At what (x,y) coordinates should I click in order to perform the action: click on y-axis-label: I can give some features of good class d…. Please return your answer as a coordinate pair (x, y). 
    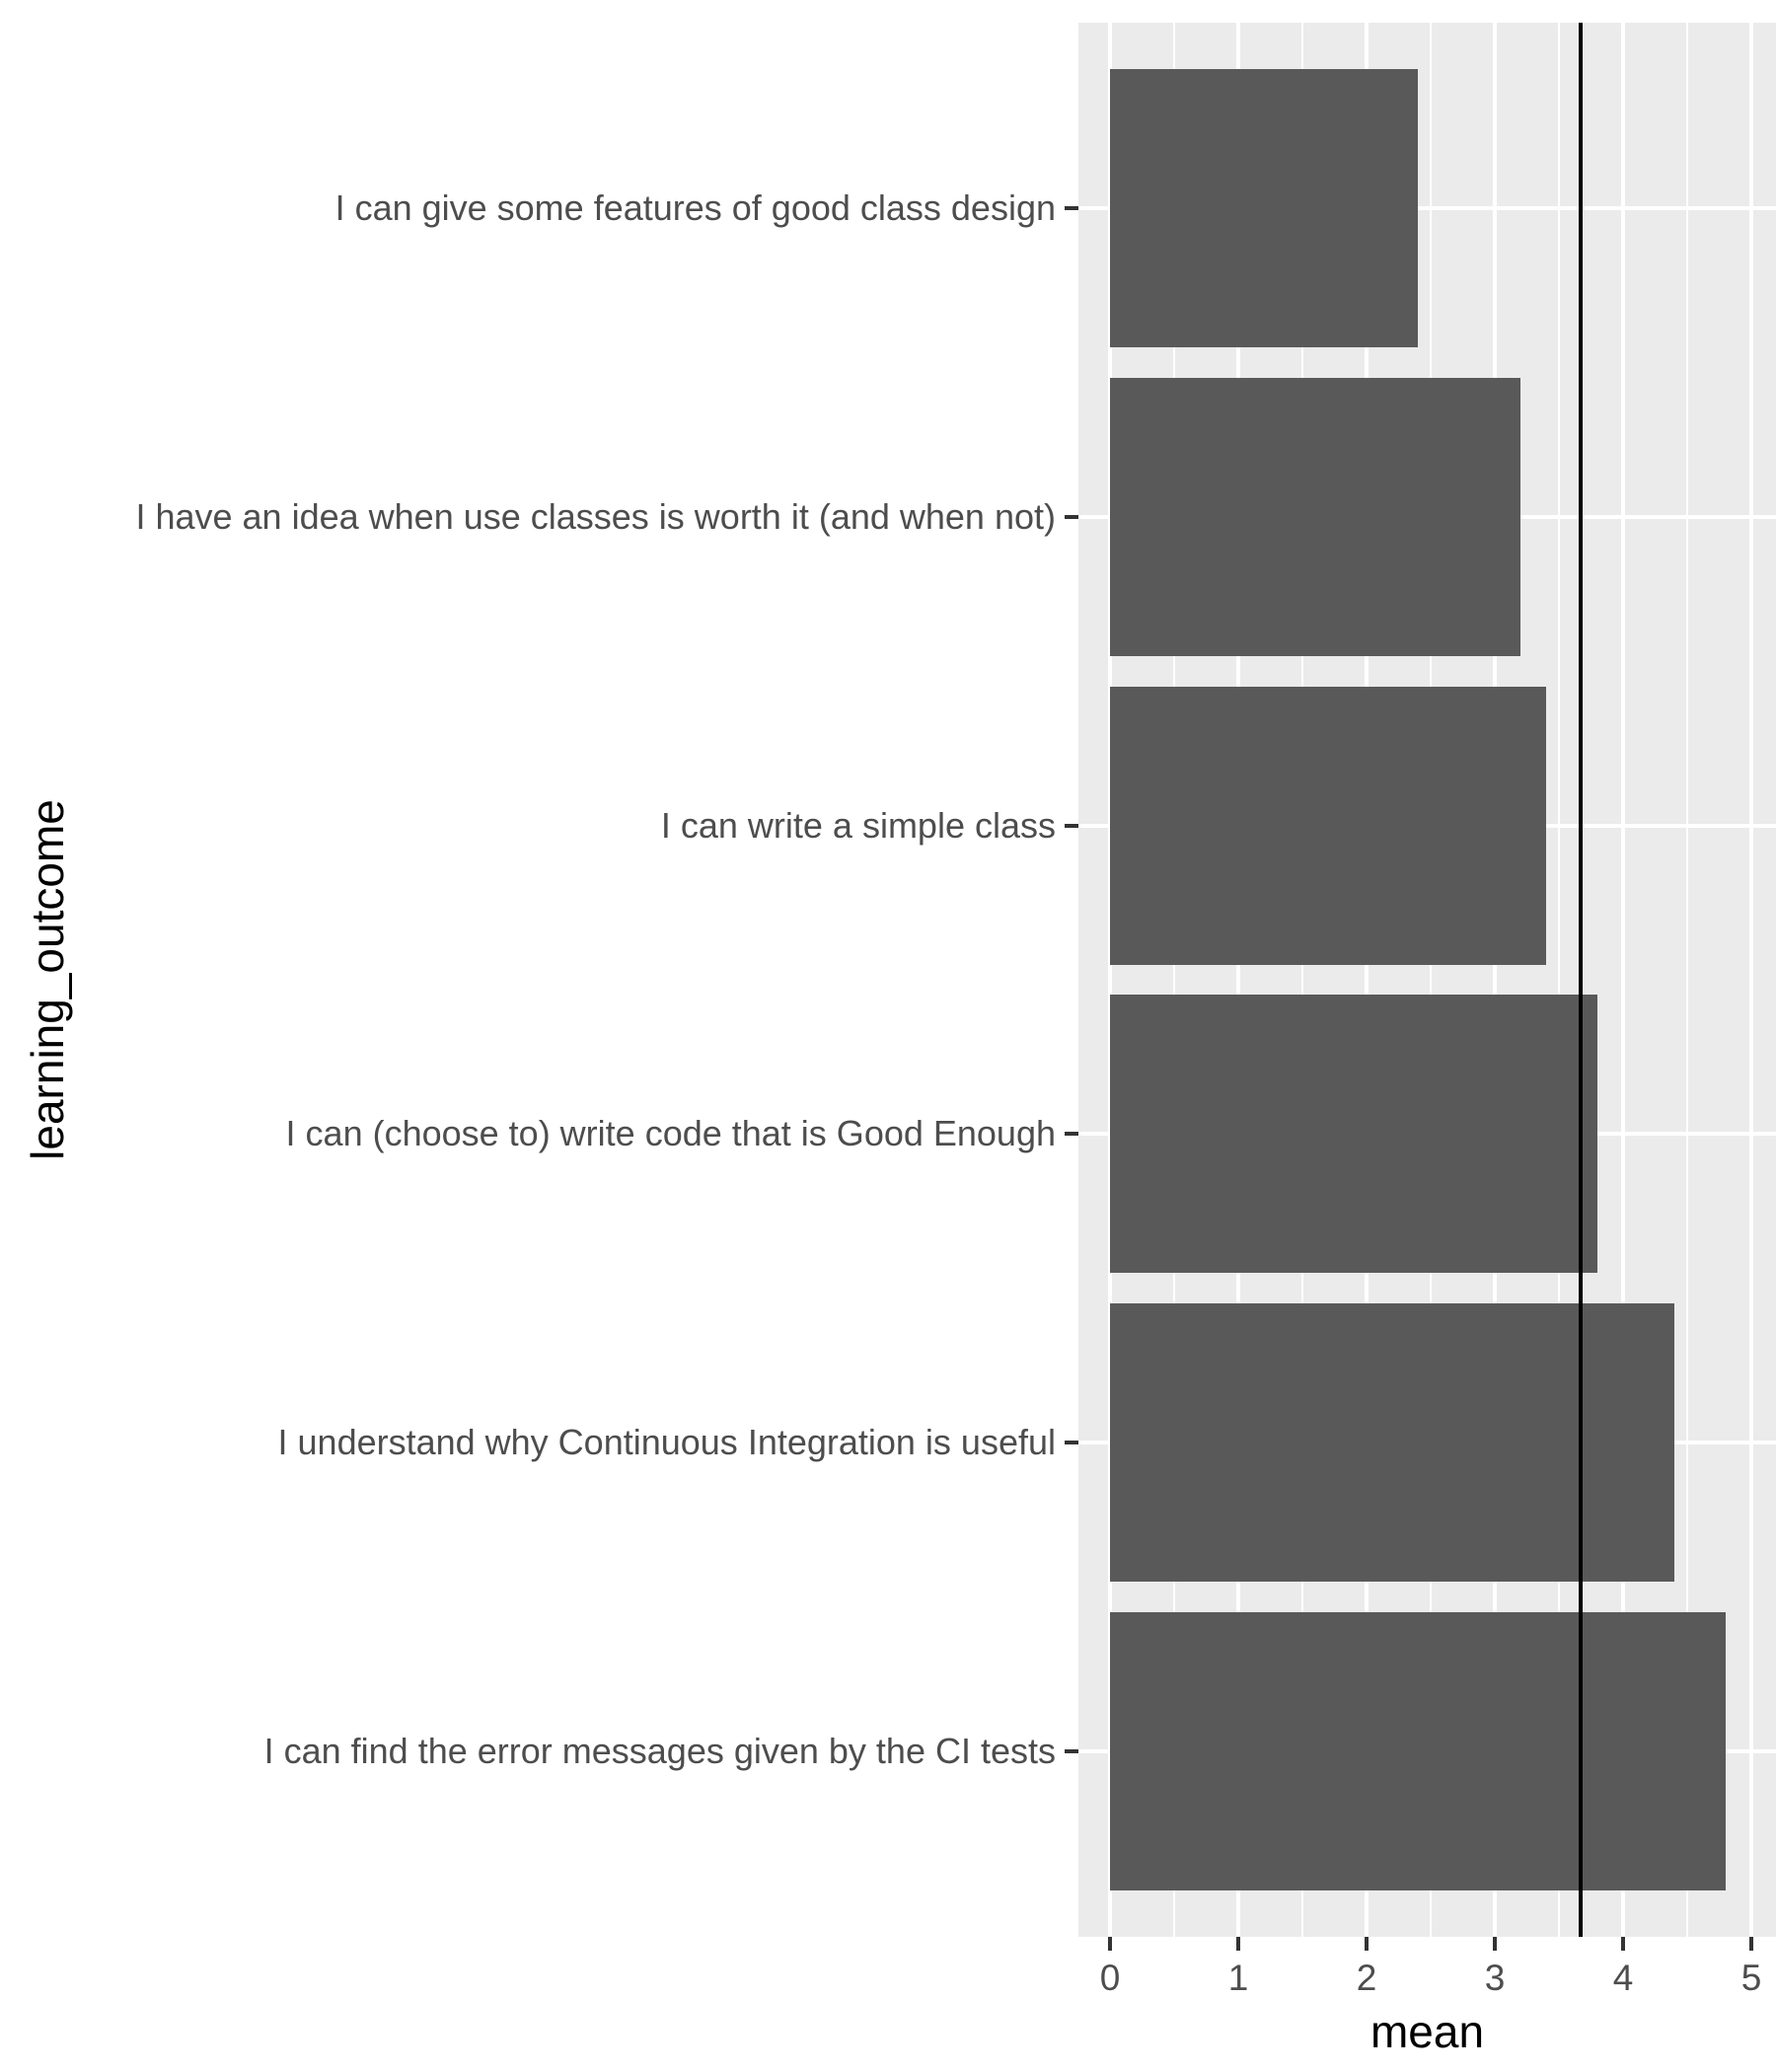
    Looking at the image, I should click on (695, 207).